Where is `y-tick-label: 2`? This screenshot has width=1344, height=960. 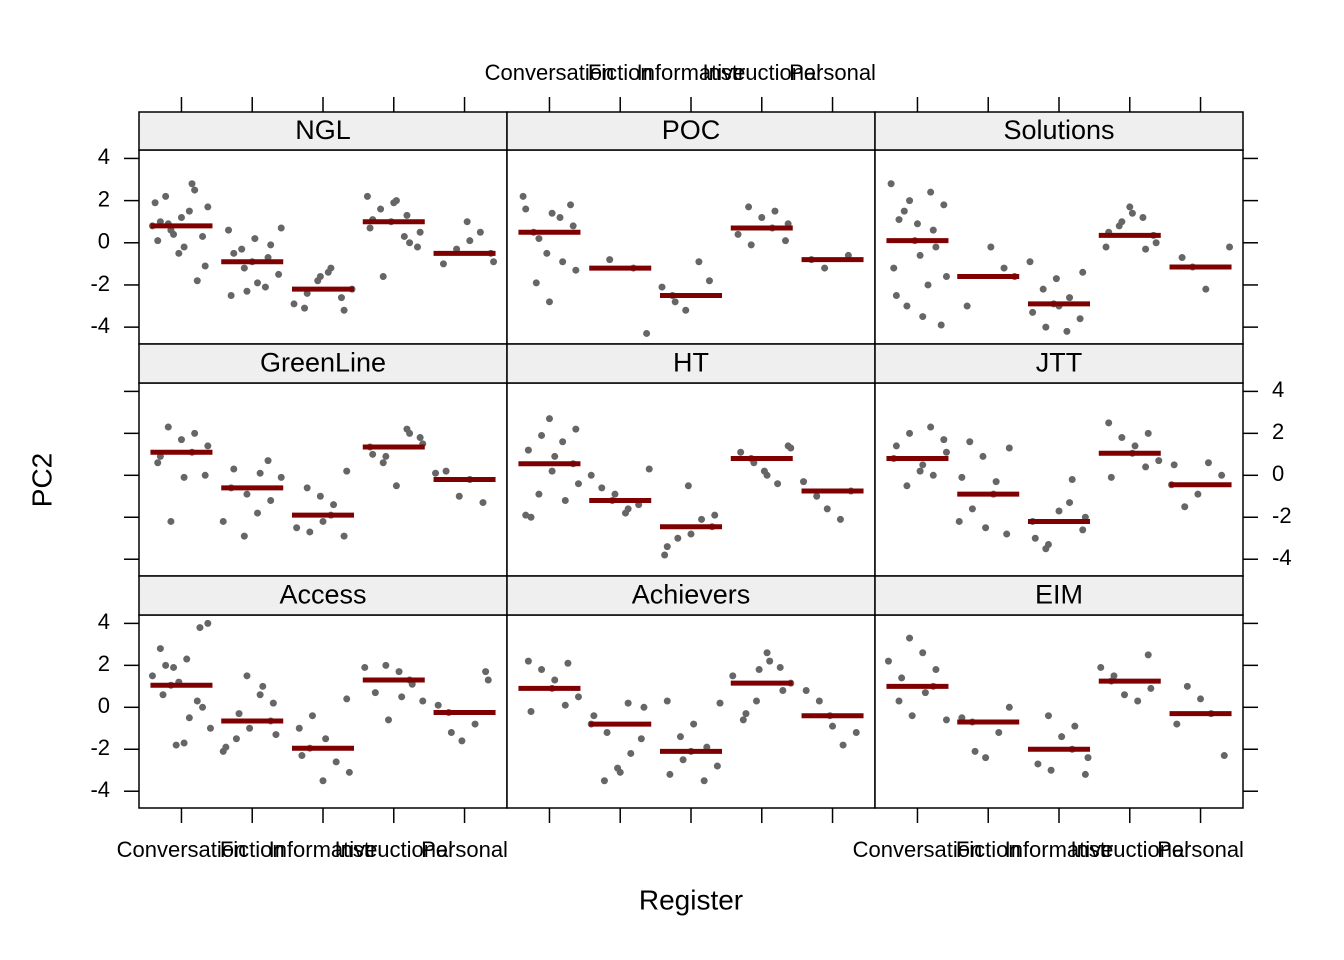 y-tick-label: 2 is located at coordinates (104, 198).